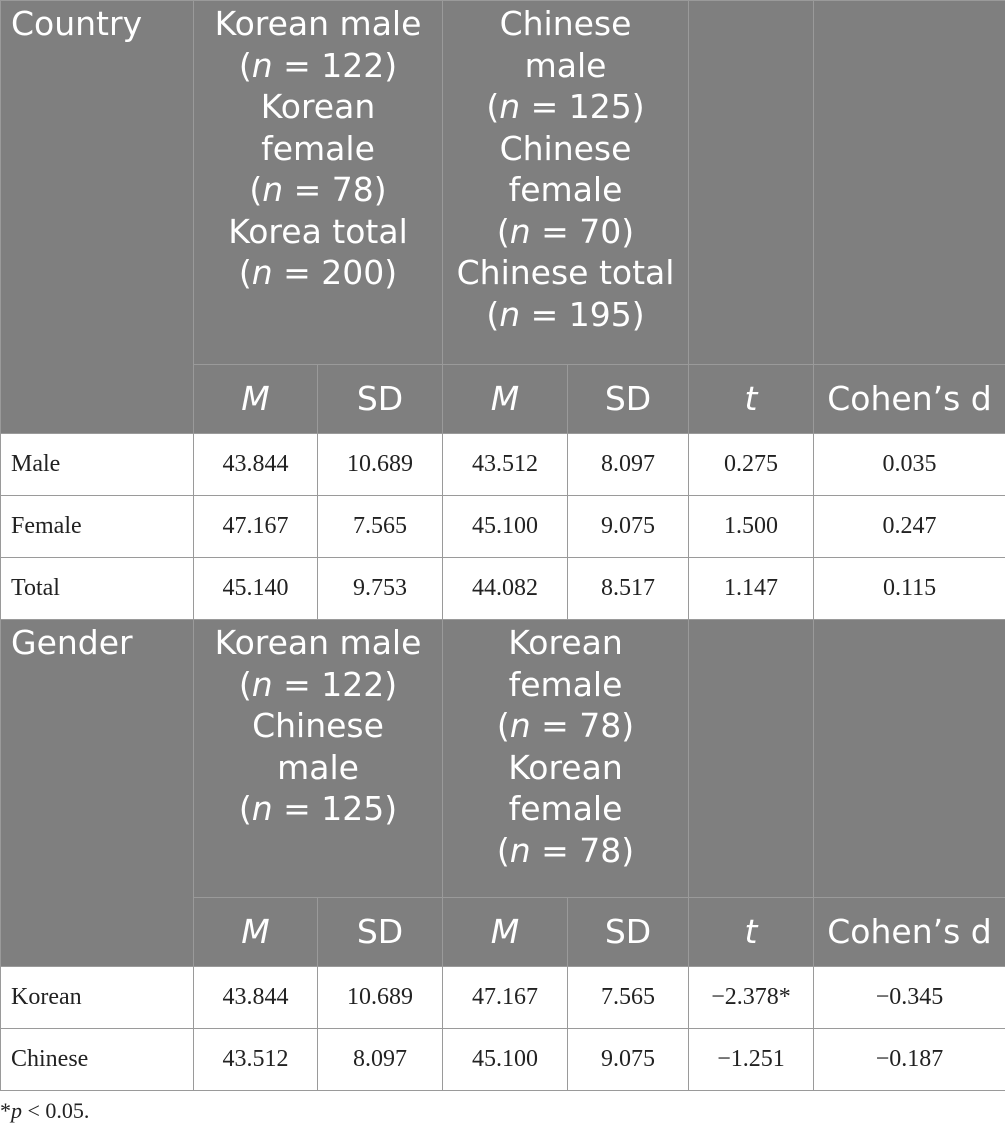  Describe the element at coordinates (97, 997) in the screenshot. I see `row-label: Korean` at that location.